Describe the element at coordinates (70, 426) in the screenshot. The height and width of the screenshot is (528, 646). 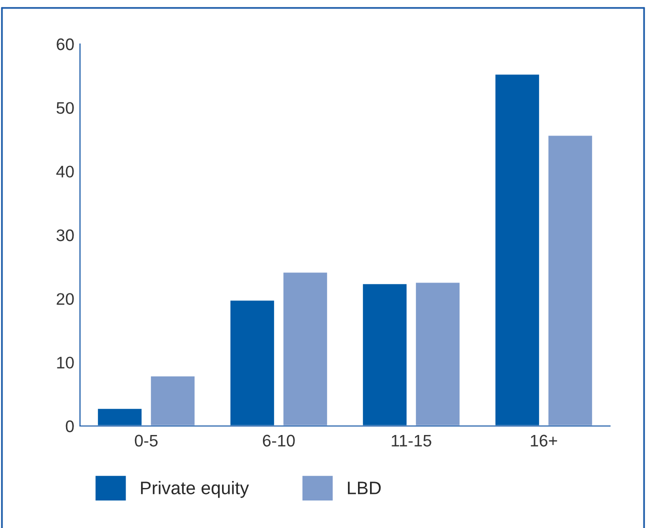
I see `y-tick-label: 0` at that location.